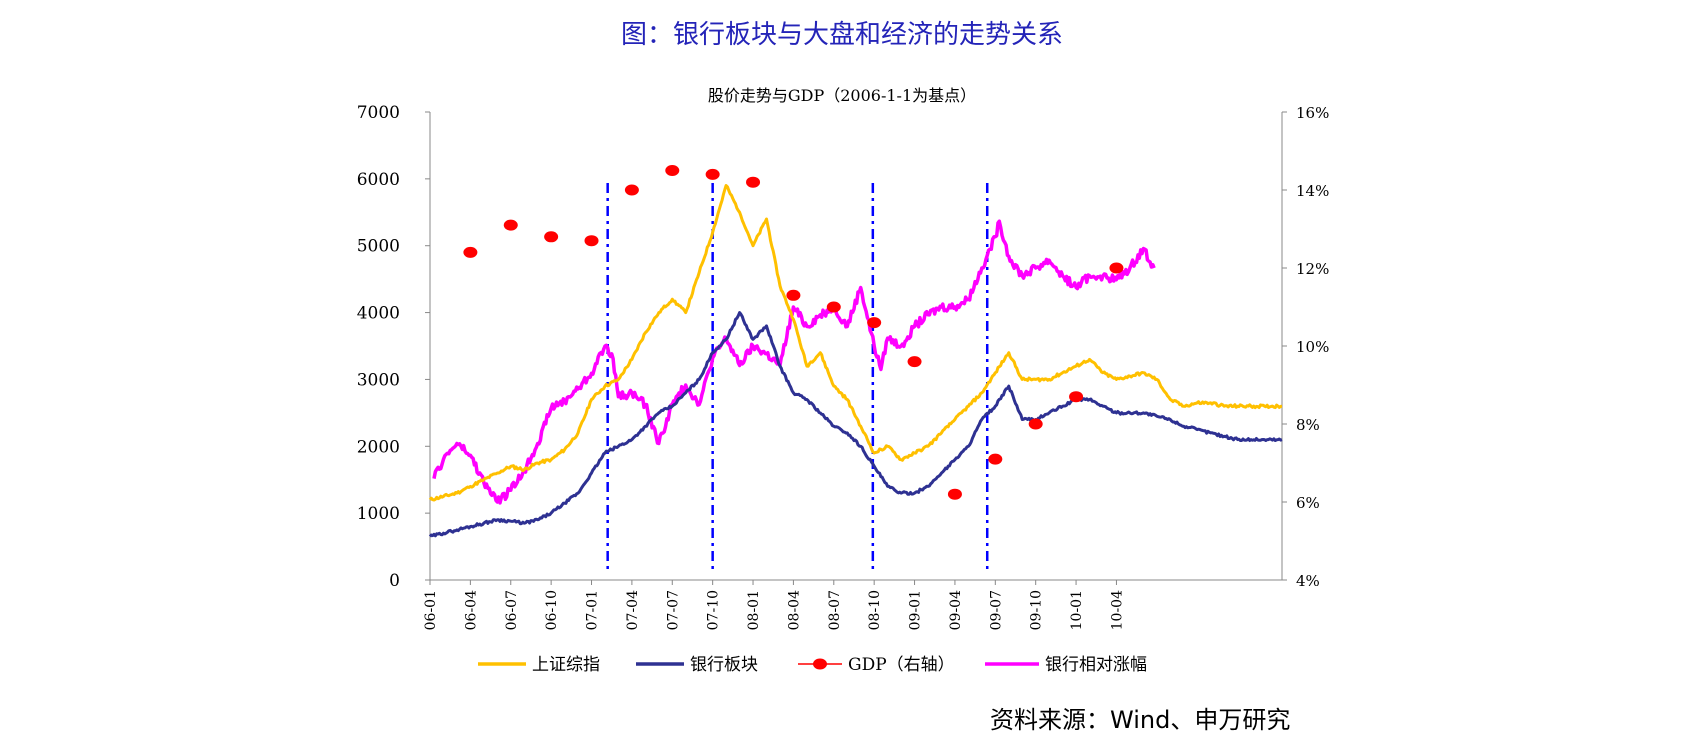 This screenshot has width=1684, height=746. I want to click on legend: 上证综指 银行板块 GDP（右轴） 银行相对涨幅, so click(812, 665).